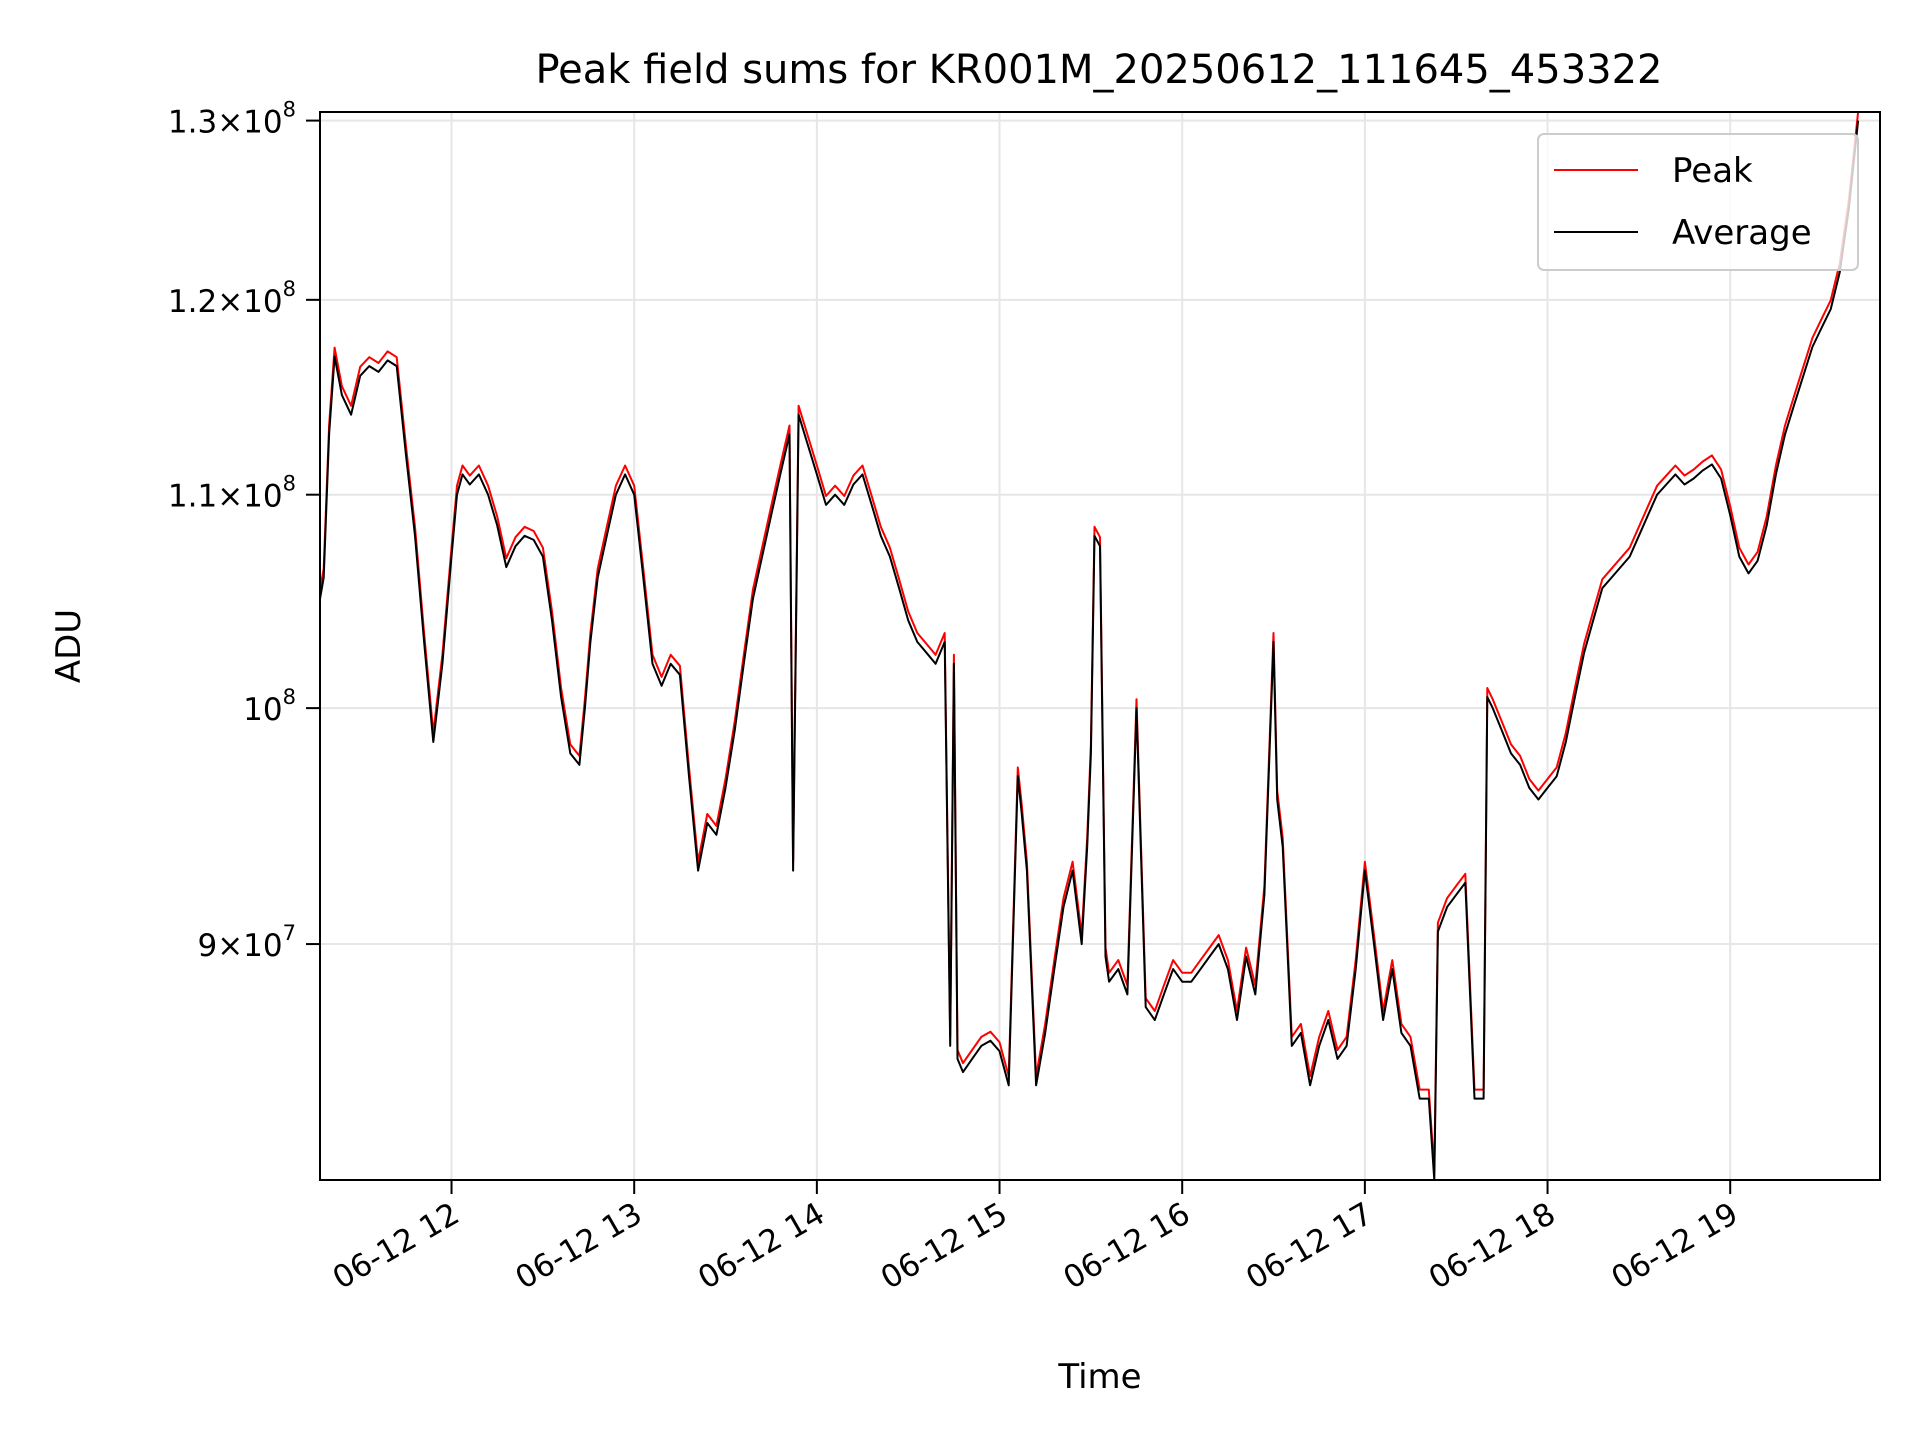 The image size is (1920, 1440). Describe the element at coordinates (244, 531) in the screenshot. I see `y-axis-ticks: 9×107 108 1.1×108 1.2×108 1.3×108` at that location.